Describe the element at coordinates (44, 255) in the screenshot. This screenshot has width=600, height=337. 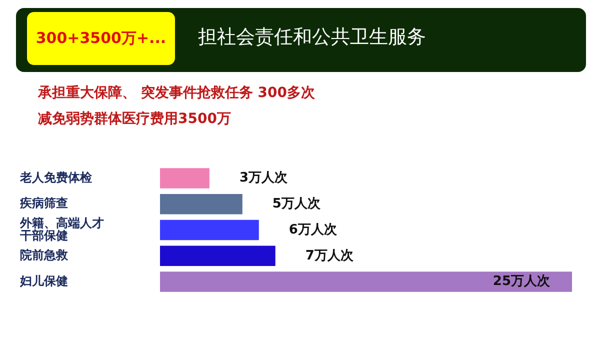
I see `y-tick-label: 院前急救` at that location.